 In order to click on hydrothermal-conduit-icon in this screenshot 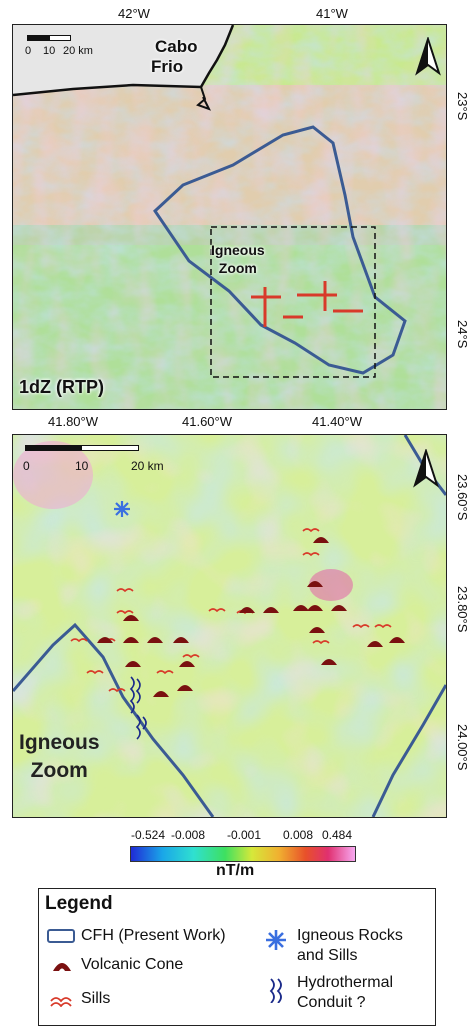, I will do `click(275, 990)`.